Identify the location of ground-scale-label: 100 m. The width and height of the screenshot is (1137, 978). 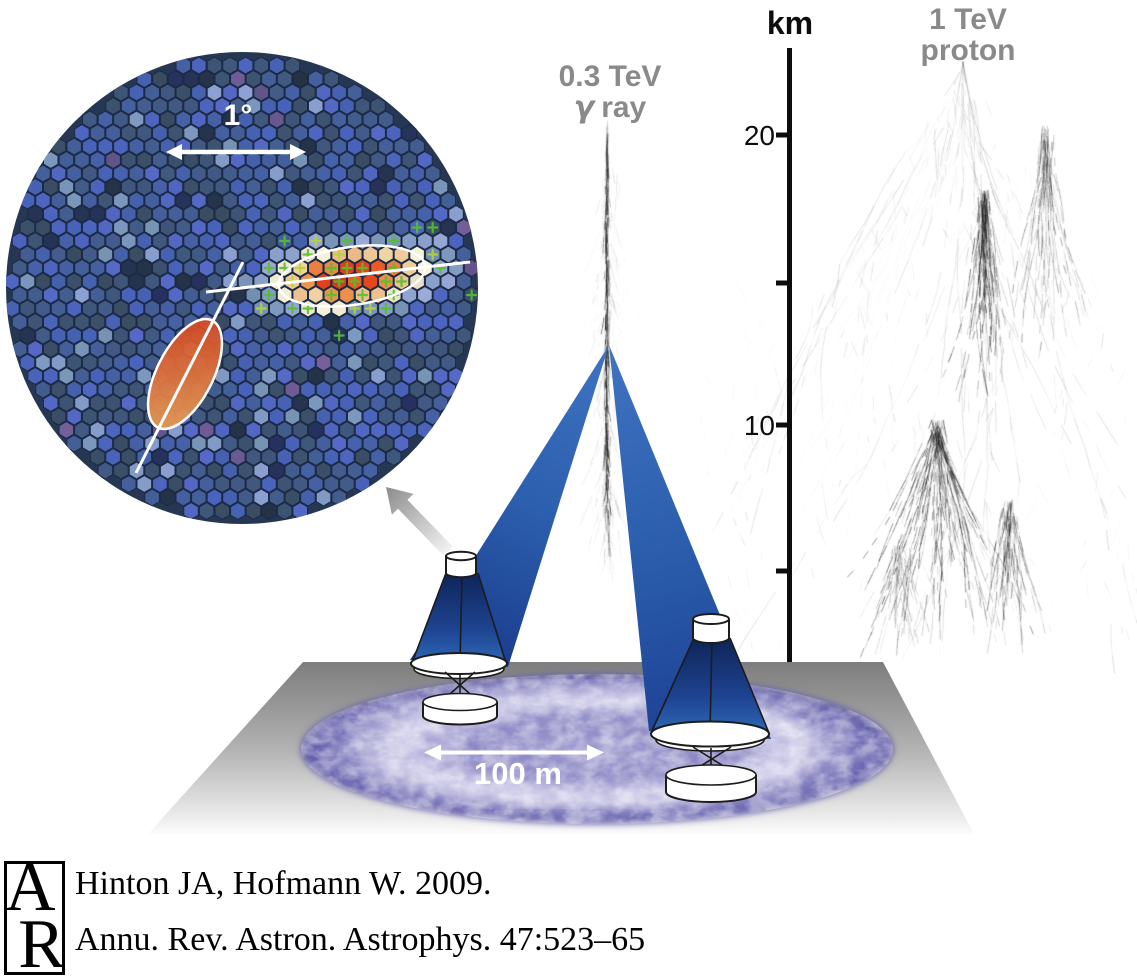
(518, 773).